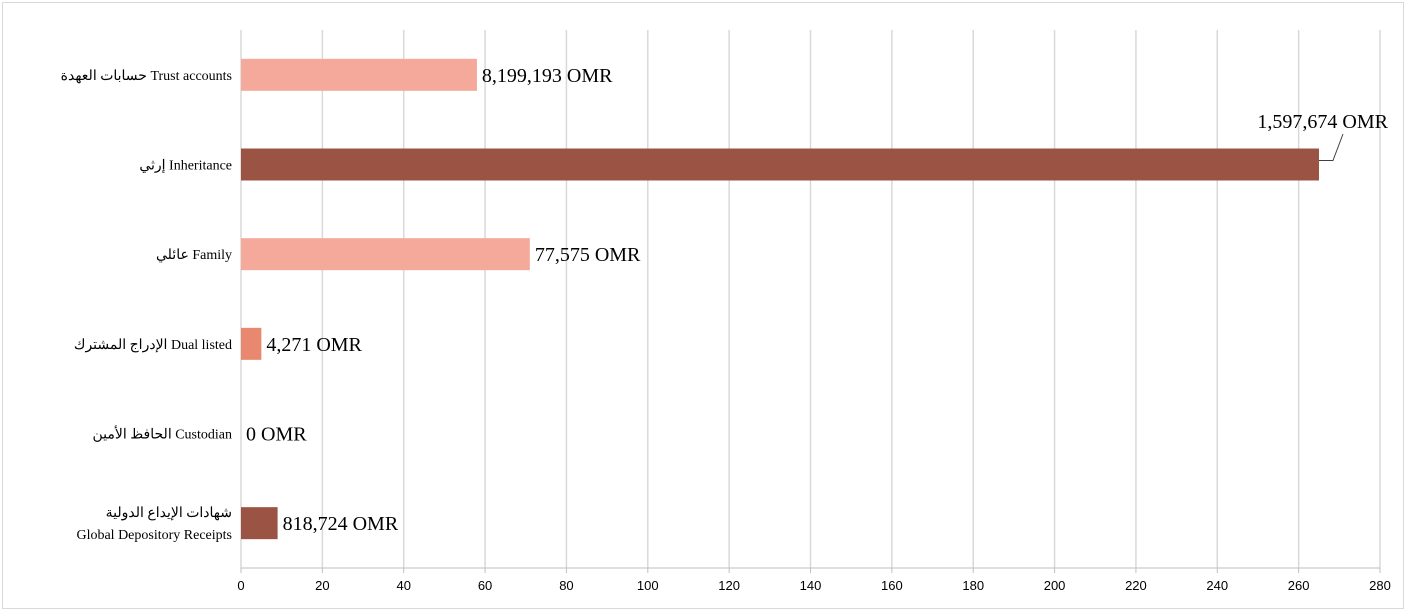 This screenshot has height=615, width=1410. Describe the element at coordinates (162, 434) in the screenshot. I see `category-label: الحافظ الأمين Custodian` at that location.